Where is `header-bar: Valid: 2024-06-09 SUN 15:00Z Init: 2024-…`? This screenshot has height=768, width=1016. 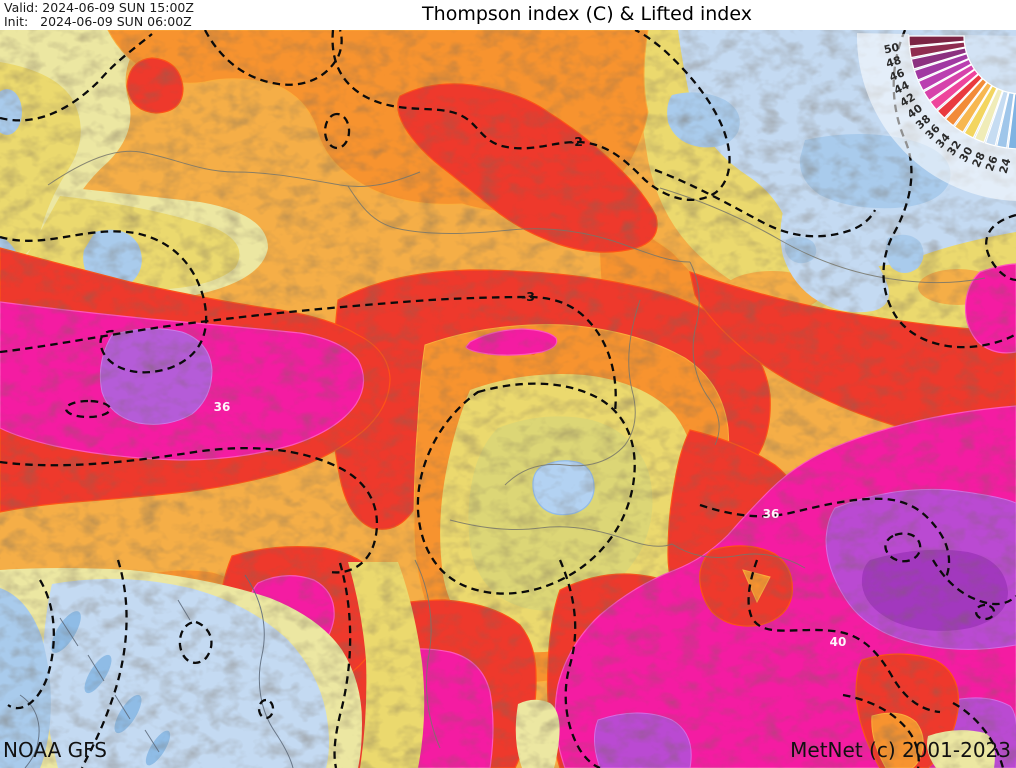
header-bar: Valid: 2024-06-09 SUN 15:00Z Init: 2024-… is located at coordinates (508, 15).